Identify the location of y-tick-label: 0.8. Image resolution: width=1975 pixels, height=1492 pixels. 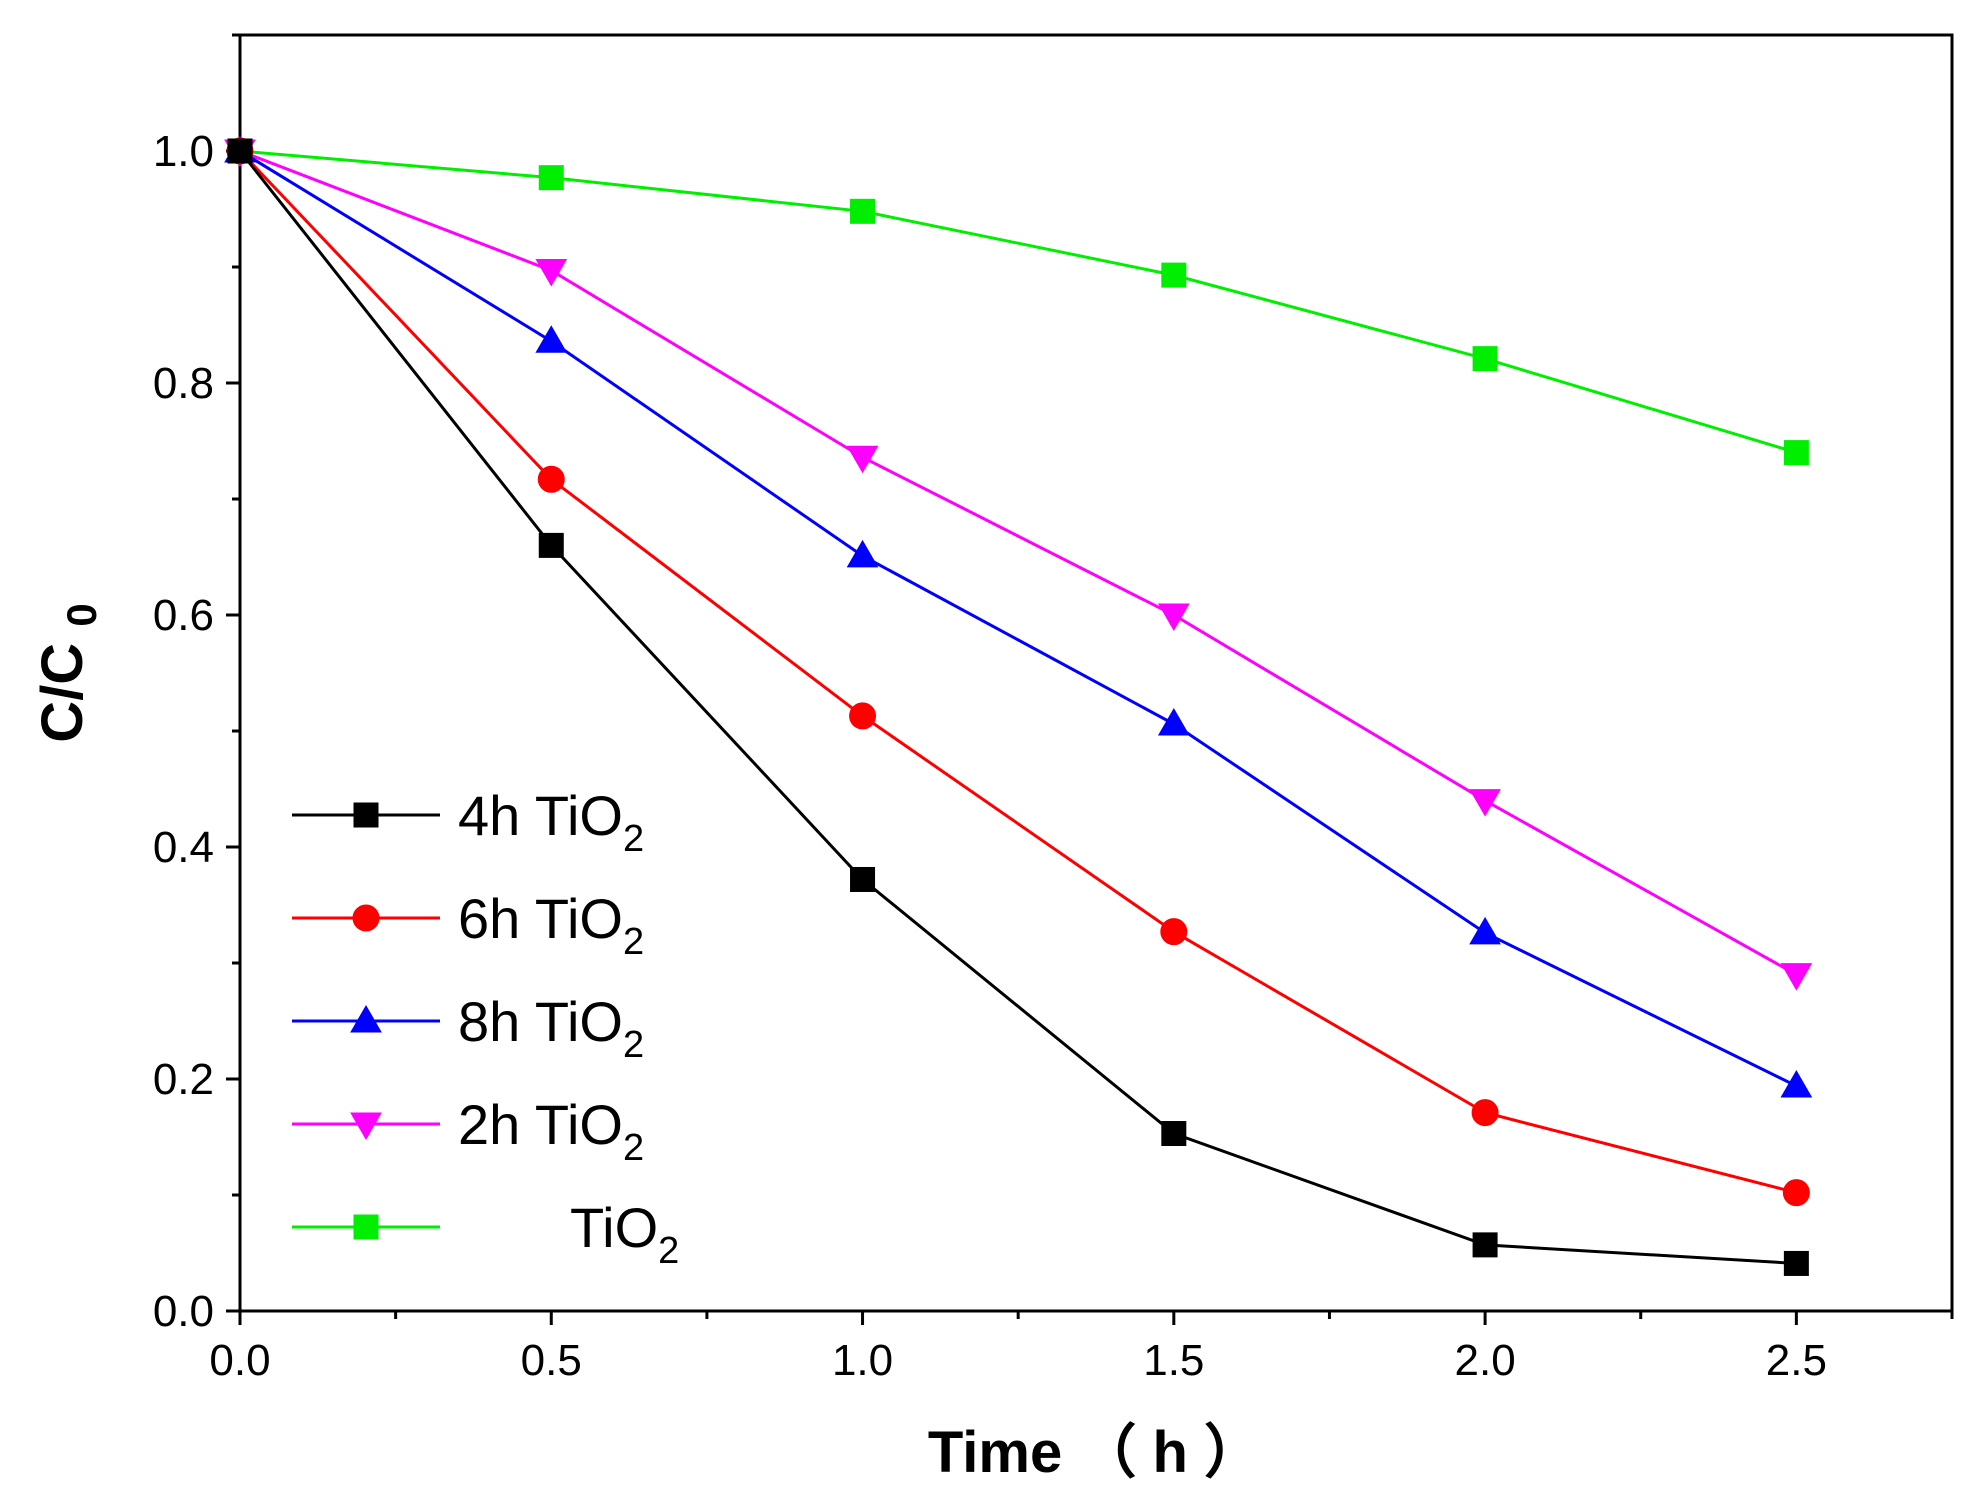
(183, 383).